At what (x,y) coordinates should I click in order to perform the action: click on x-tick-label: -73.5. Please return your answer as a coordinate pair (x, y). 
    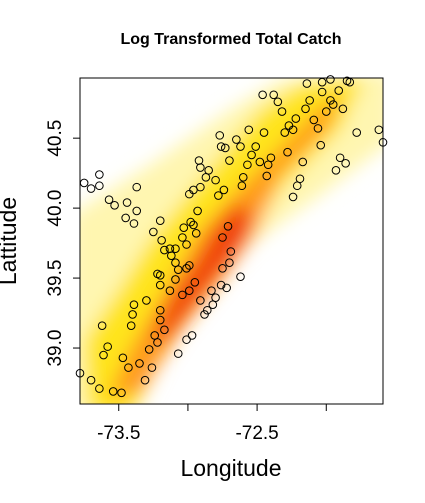
    Looking at the image, I should click on (118, 433).